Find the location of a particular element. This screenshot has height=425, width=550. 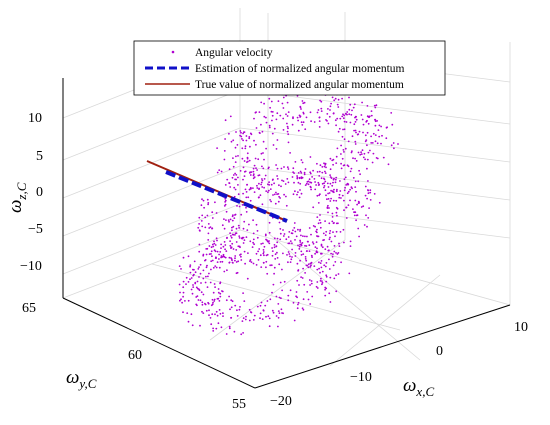

legend-label-points: Angular velocity is located at coordinates (234, 53).